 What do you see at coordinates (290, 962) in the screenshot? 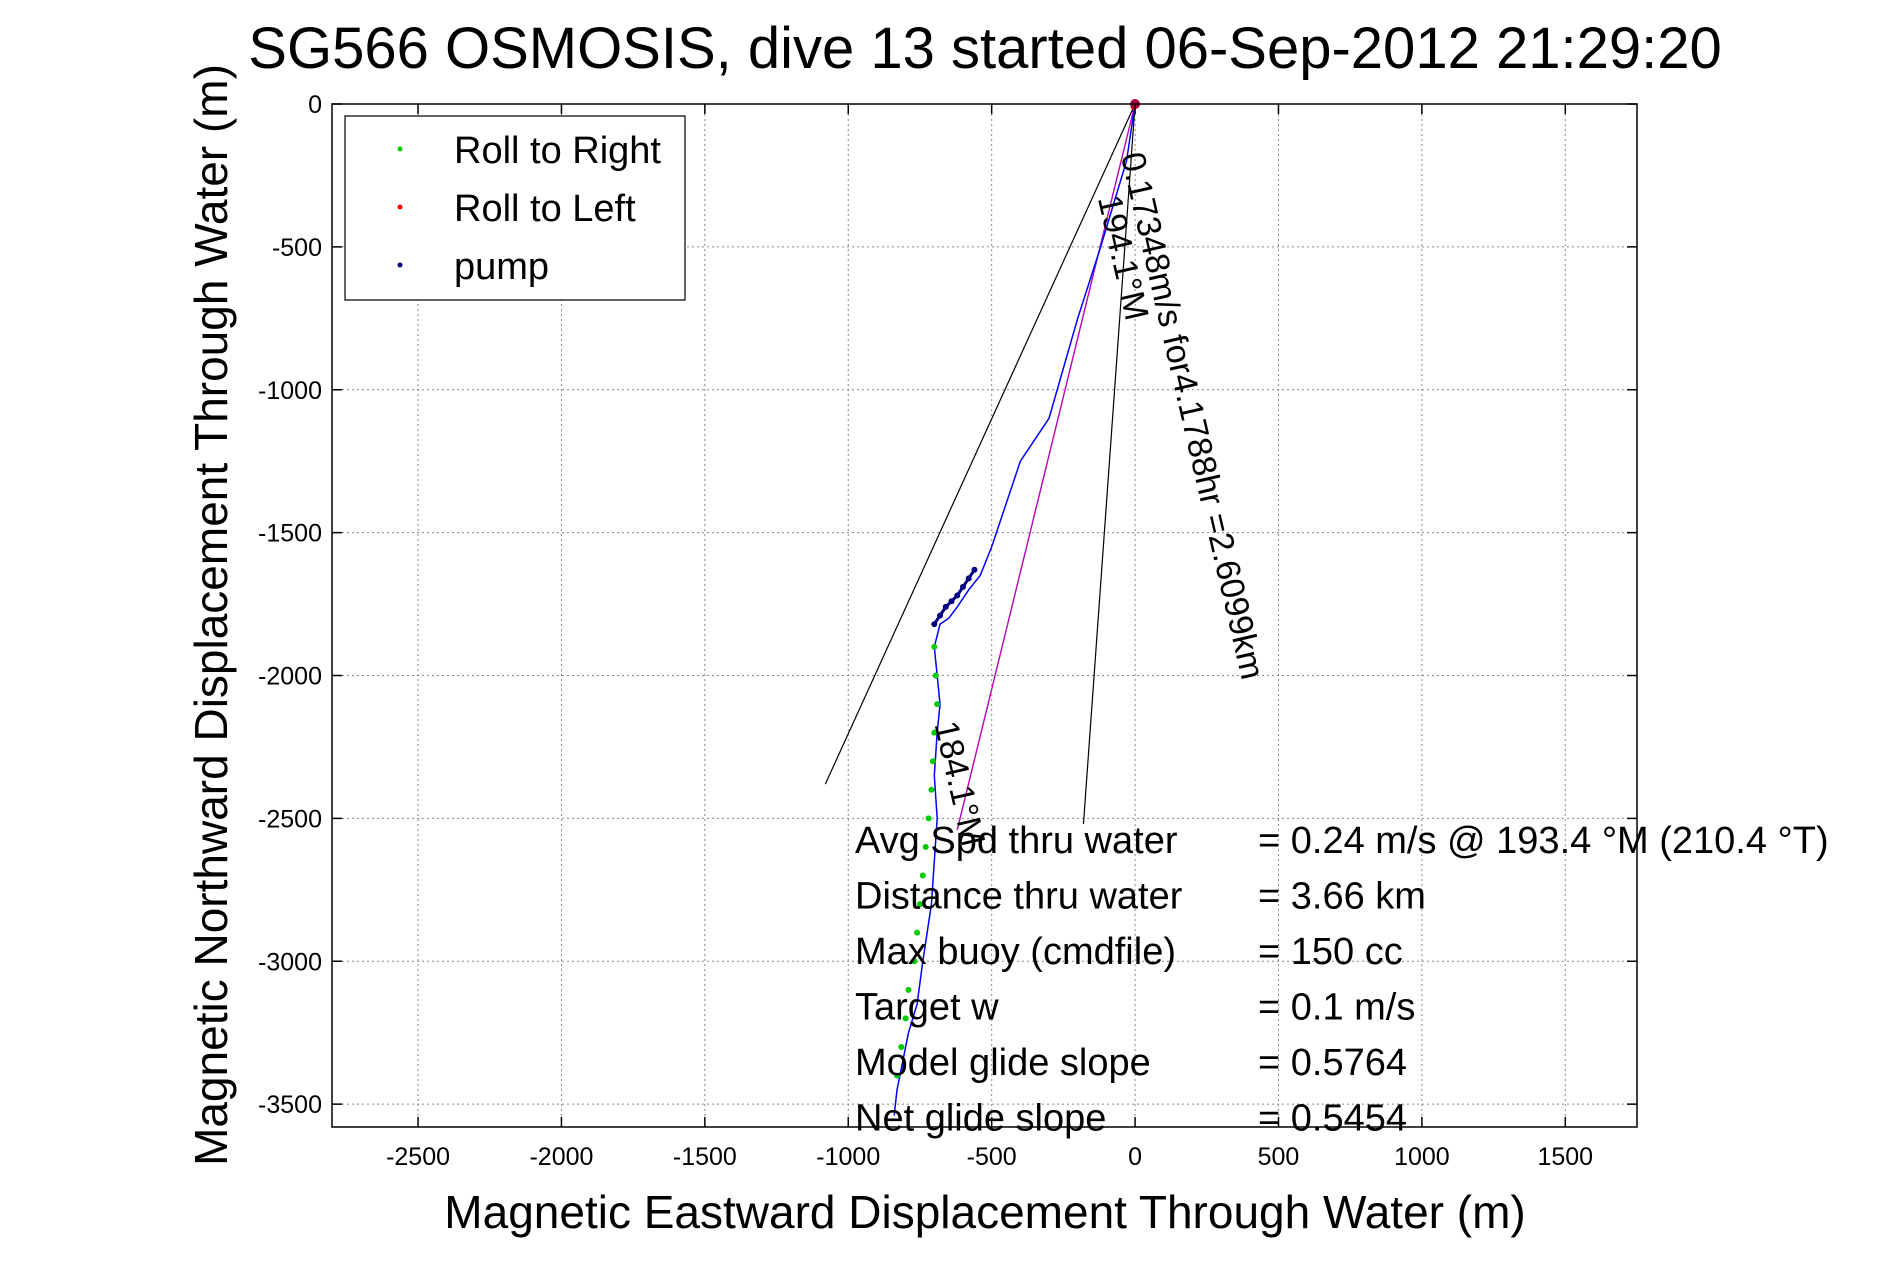
I see `y-tick-label: -3000` at bounding box center [290, 962].